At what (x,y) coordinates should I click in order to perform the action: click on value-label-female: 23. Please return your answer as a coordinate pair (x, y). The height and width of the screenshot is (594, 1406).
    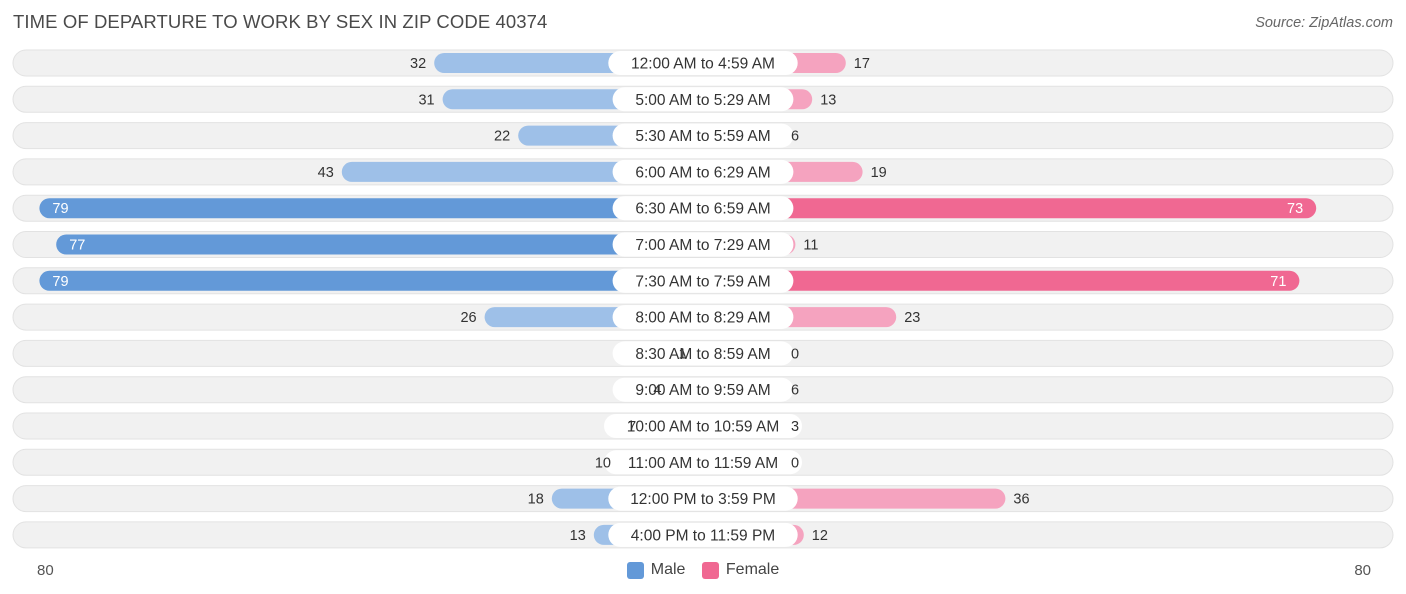
    Looking at the image, I should click on (912, 318).